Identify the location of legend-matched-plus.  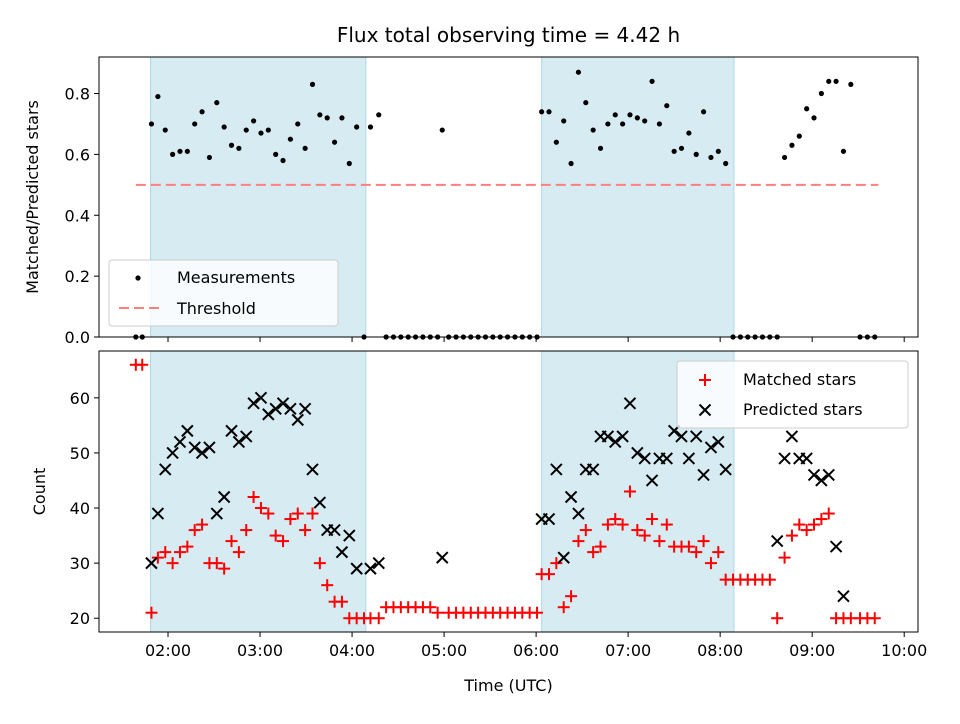
(705, 380).